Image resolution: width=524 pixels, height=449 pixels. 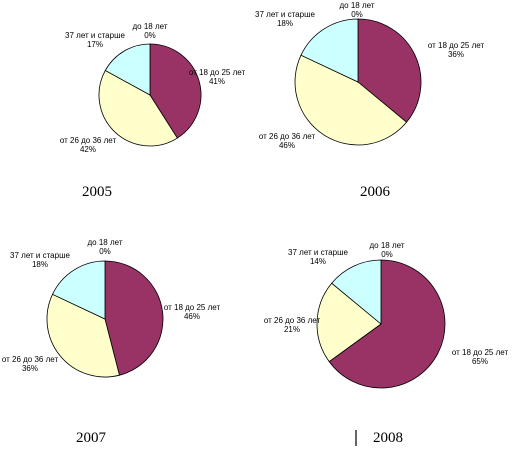 I want to click on slice-label: от 26 до 36 лет 36%, so click(x=30, y=364).